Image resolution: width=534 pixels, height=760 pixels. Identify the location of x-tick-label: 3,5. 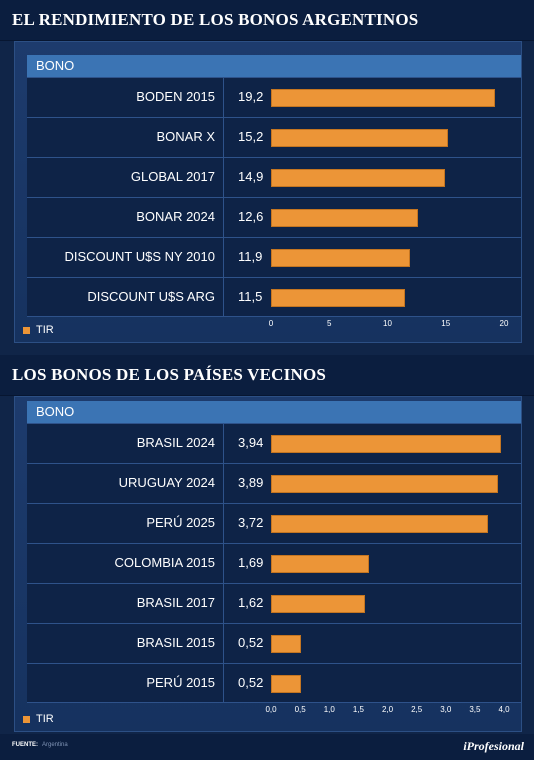
(475, 709).